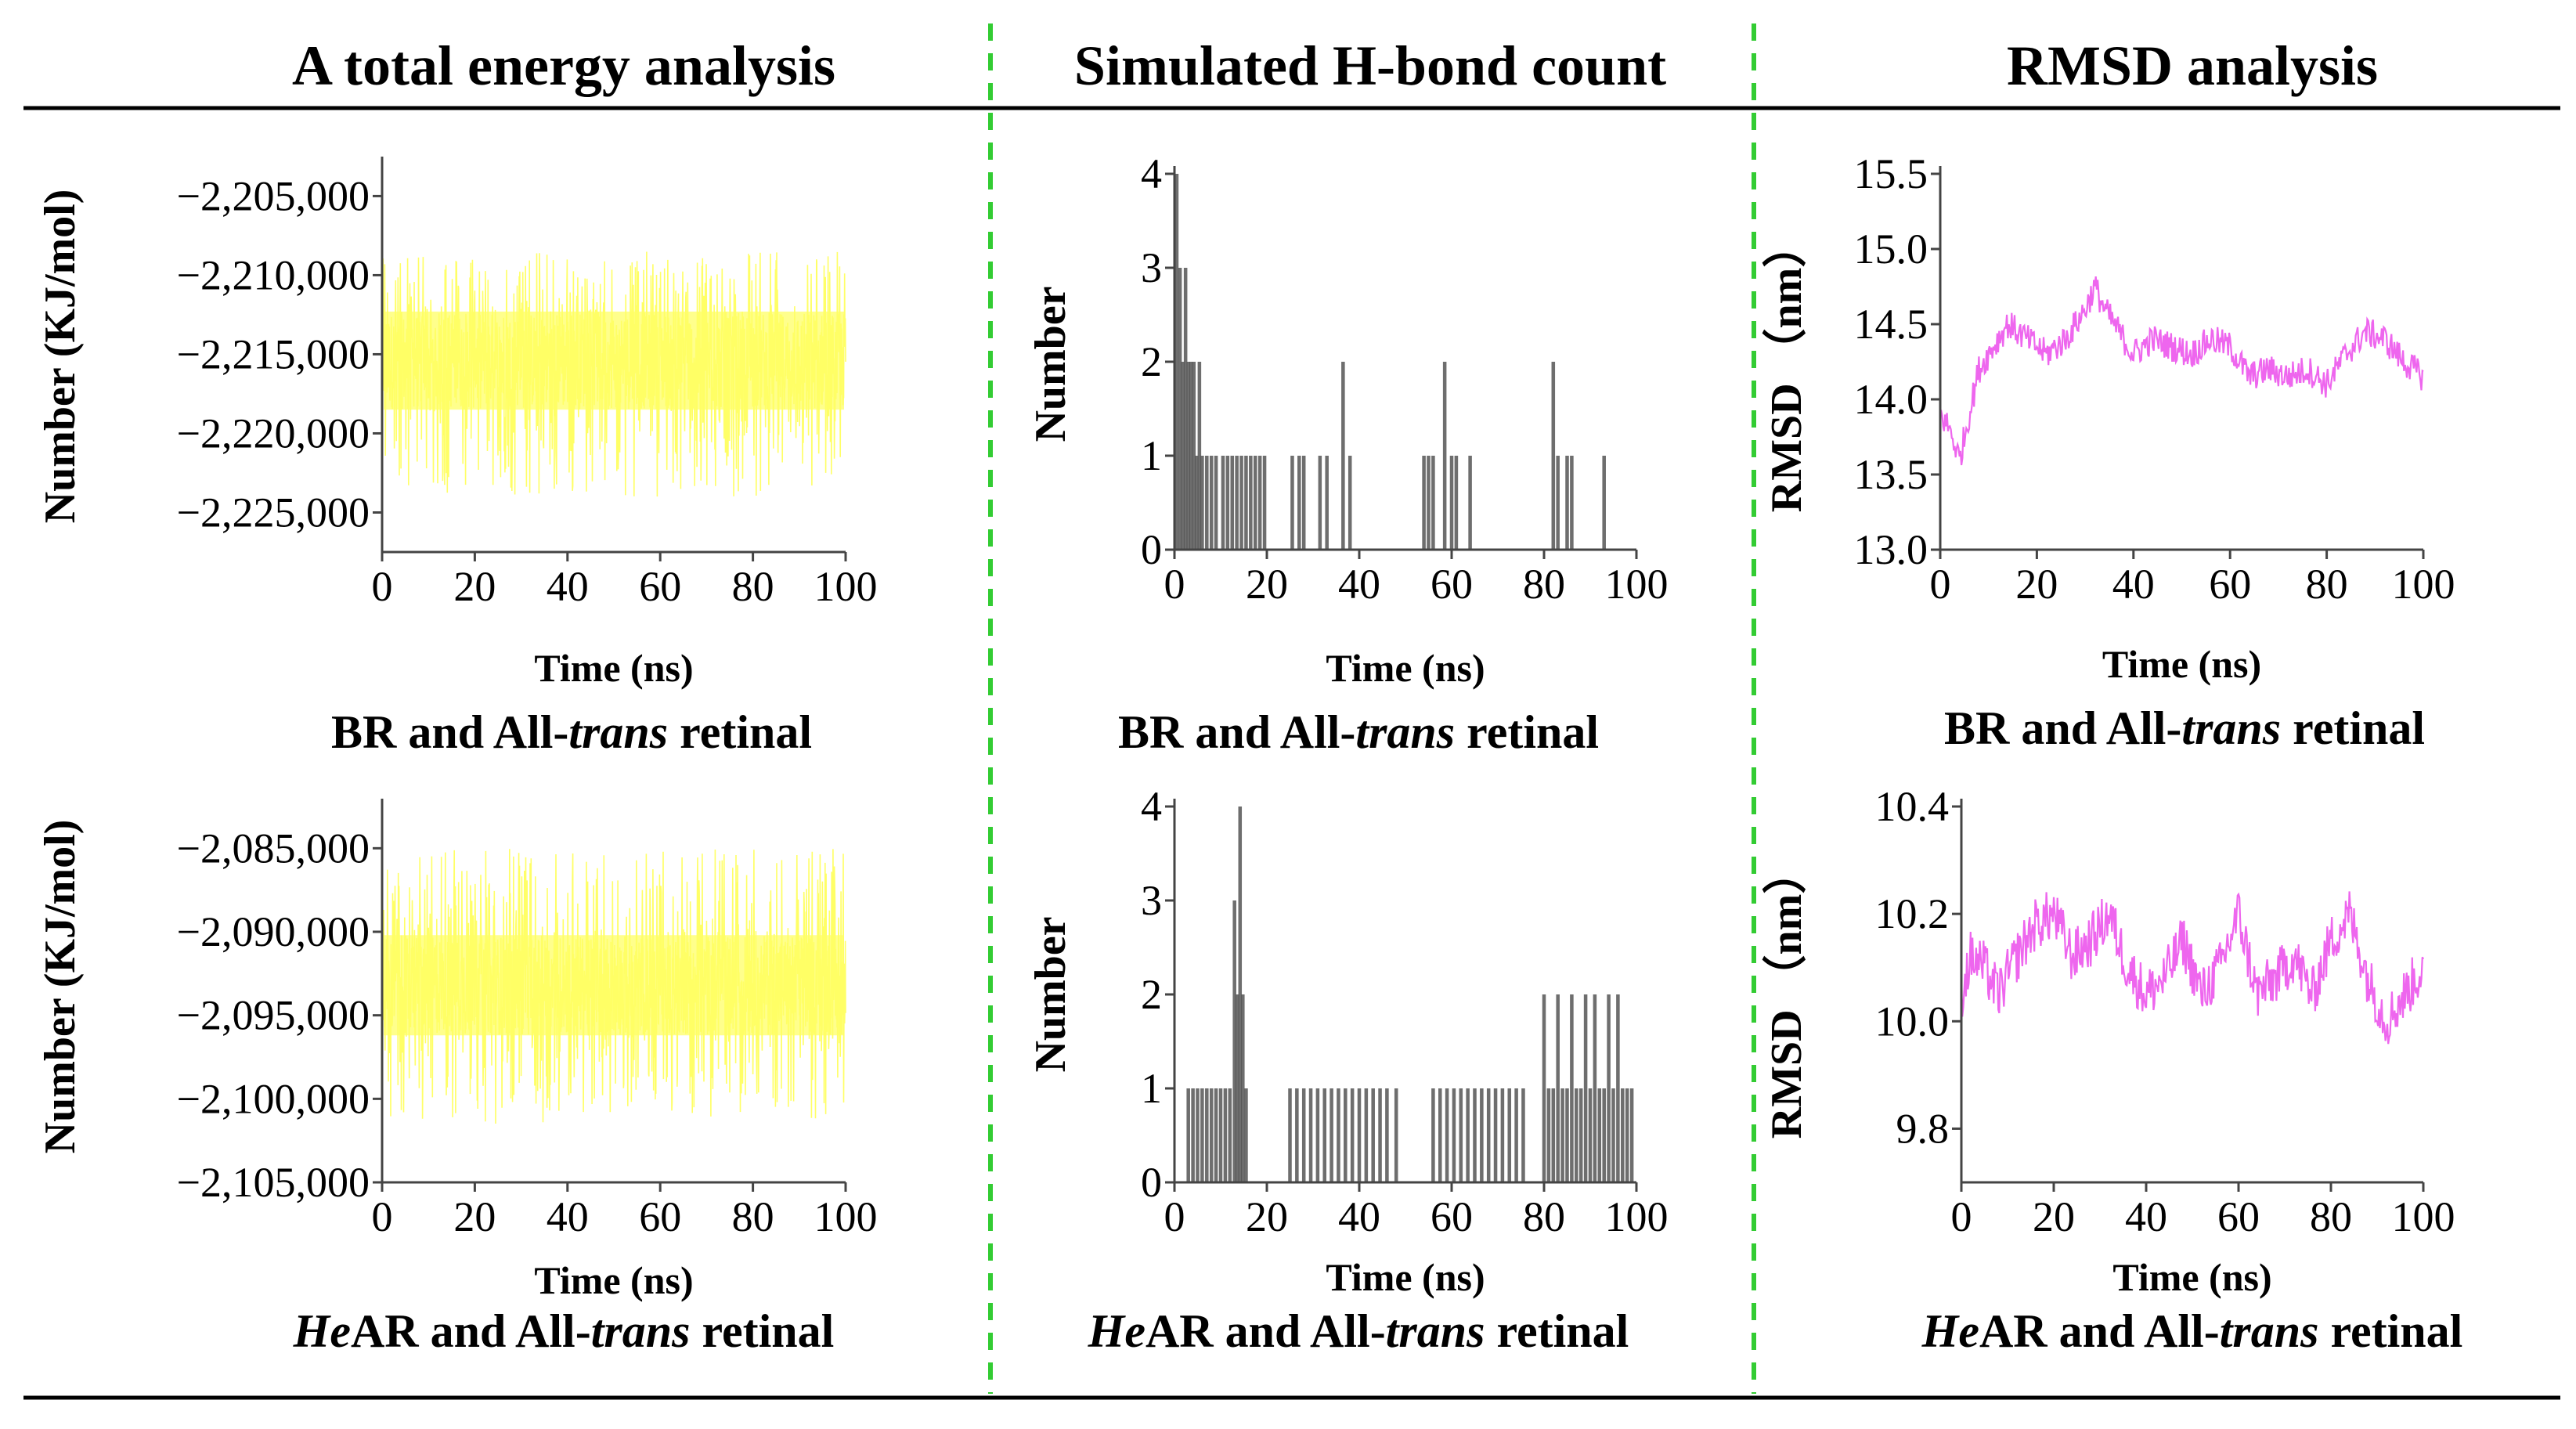 The height and width of the screenshot is (1429, 2576). Describe the element at coordinates (273, 274) in the screenshot. I see `y-tick-label: −2,210,000` at that location.